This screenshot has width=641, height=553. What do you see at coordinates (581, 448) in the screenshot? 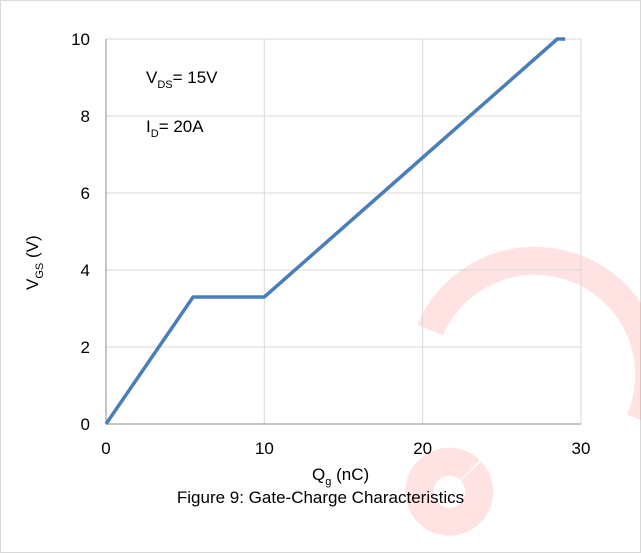
I see `x-tick-label: 30` at bounding box center [581, 448].